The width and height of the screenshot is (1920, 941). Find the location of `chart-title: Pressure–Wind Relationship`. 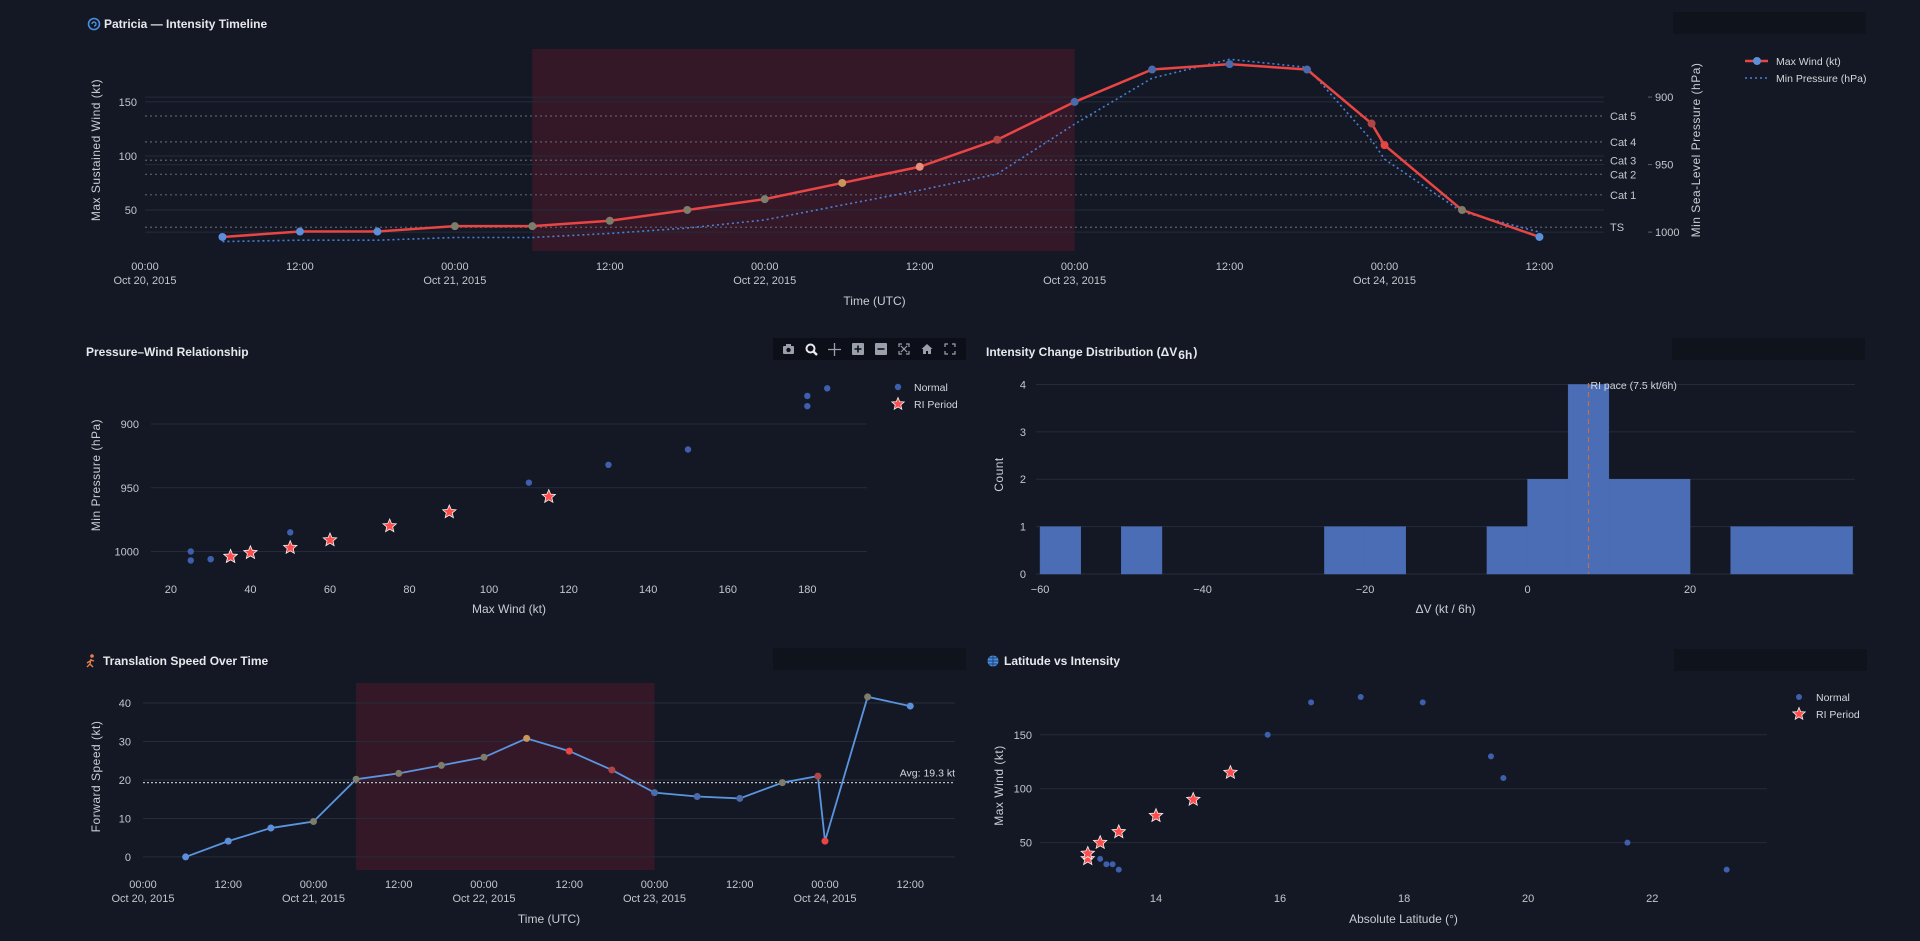

chart-title: Pressure–Wind Relationship is located at coordinates (167, 352).